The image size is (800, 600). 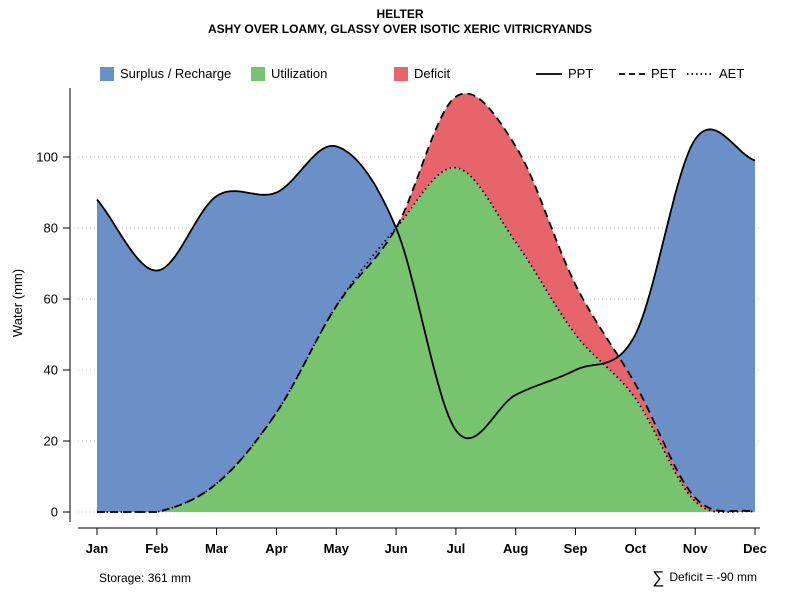 I want to click on legend-item-ppt: PPT, so click(x=564, y=73).